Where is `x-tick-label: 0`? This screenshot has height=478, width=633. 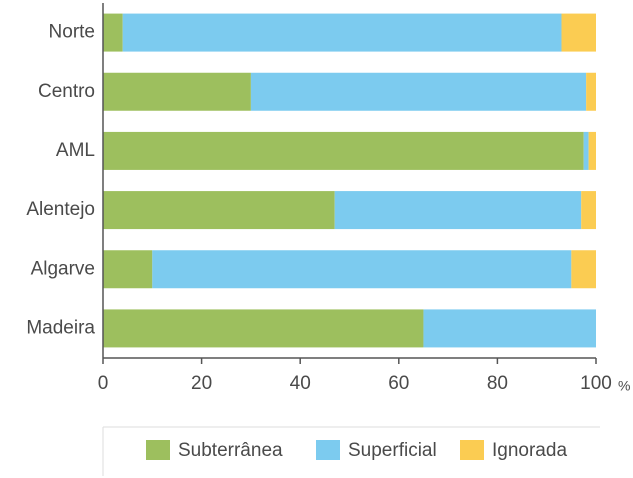 x-tick-label: 0 is located at coordinates (103, 383).